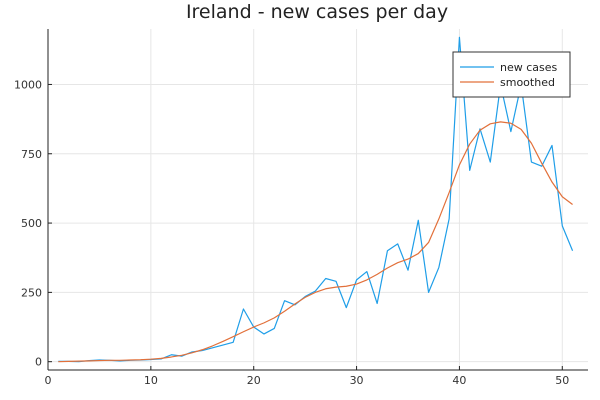 The height and width of the screenshot is (400, 600). I want to click on legend-box, so click(511, 74).